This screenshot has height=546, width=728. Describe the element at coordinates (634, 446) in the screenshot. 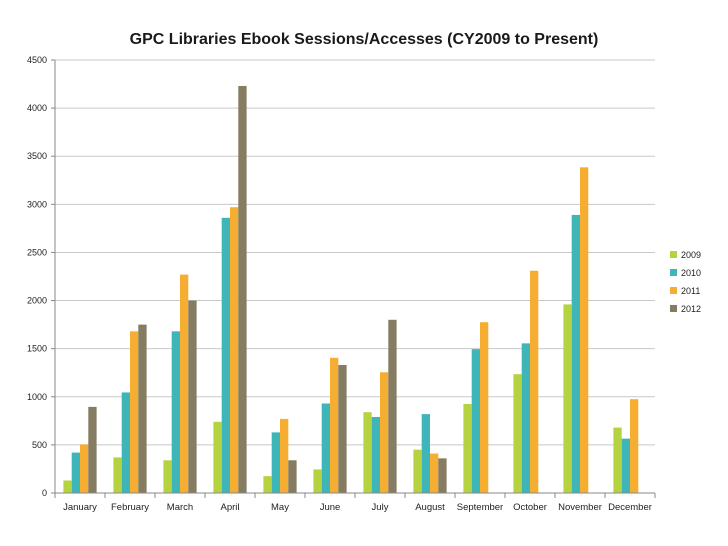

I see `bar-2011-december` at that location.